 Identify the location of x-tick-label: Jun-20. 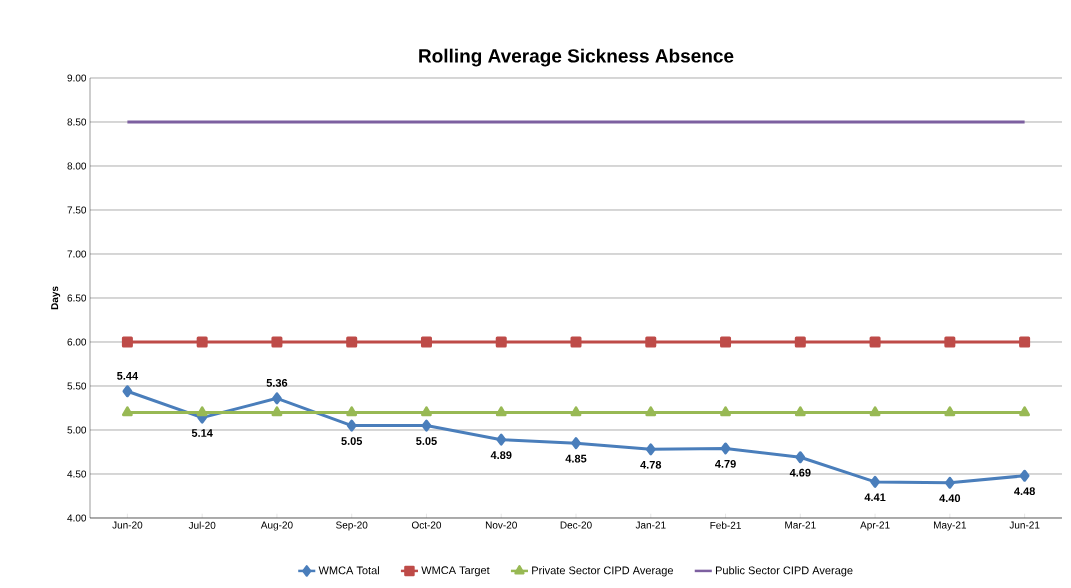
(127, 525).